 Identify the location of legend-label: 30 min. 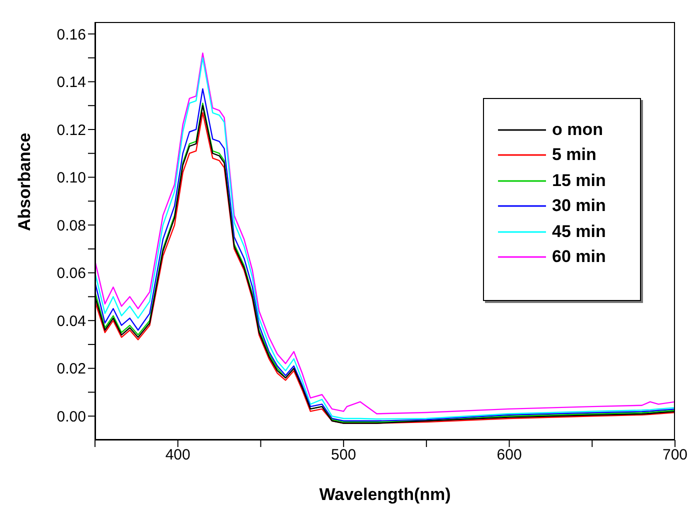
(579, 206).